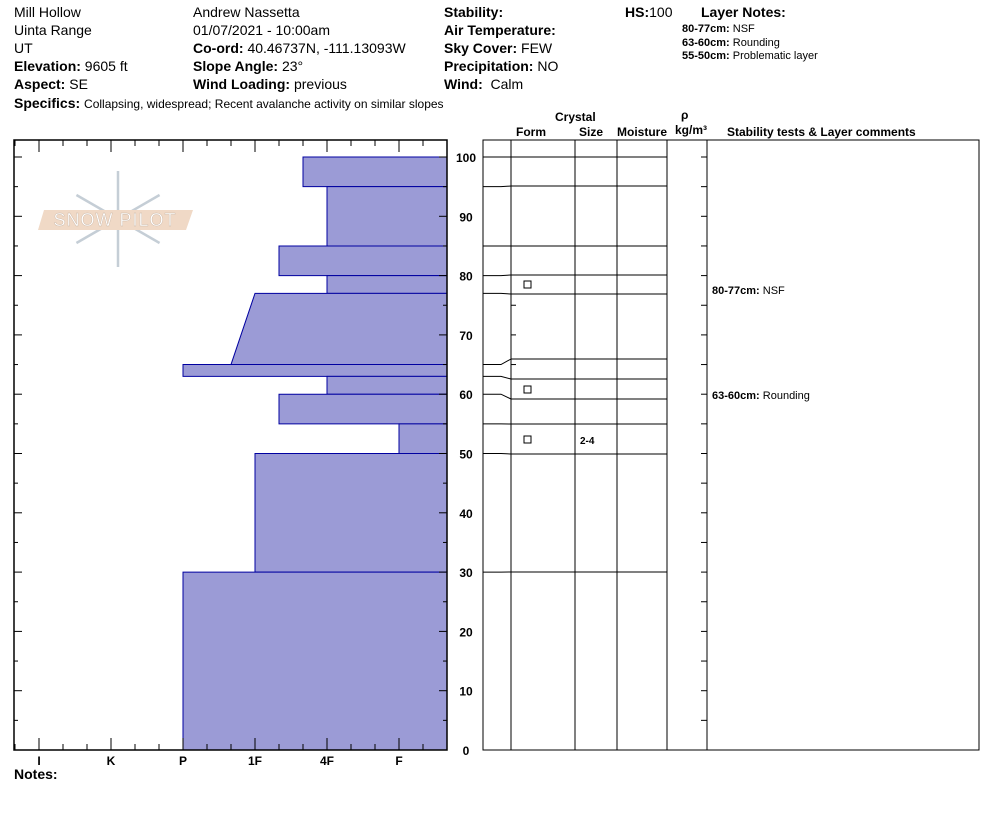 This screenshot has width=994, height=840. I want to click on density-symbol: ρ, so click(685, 115).